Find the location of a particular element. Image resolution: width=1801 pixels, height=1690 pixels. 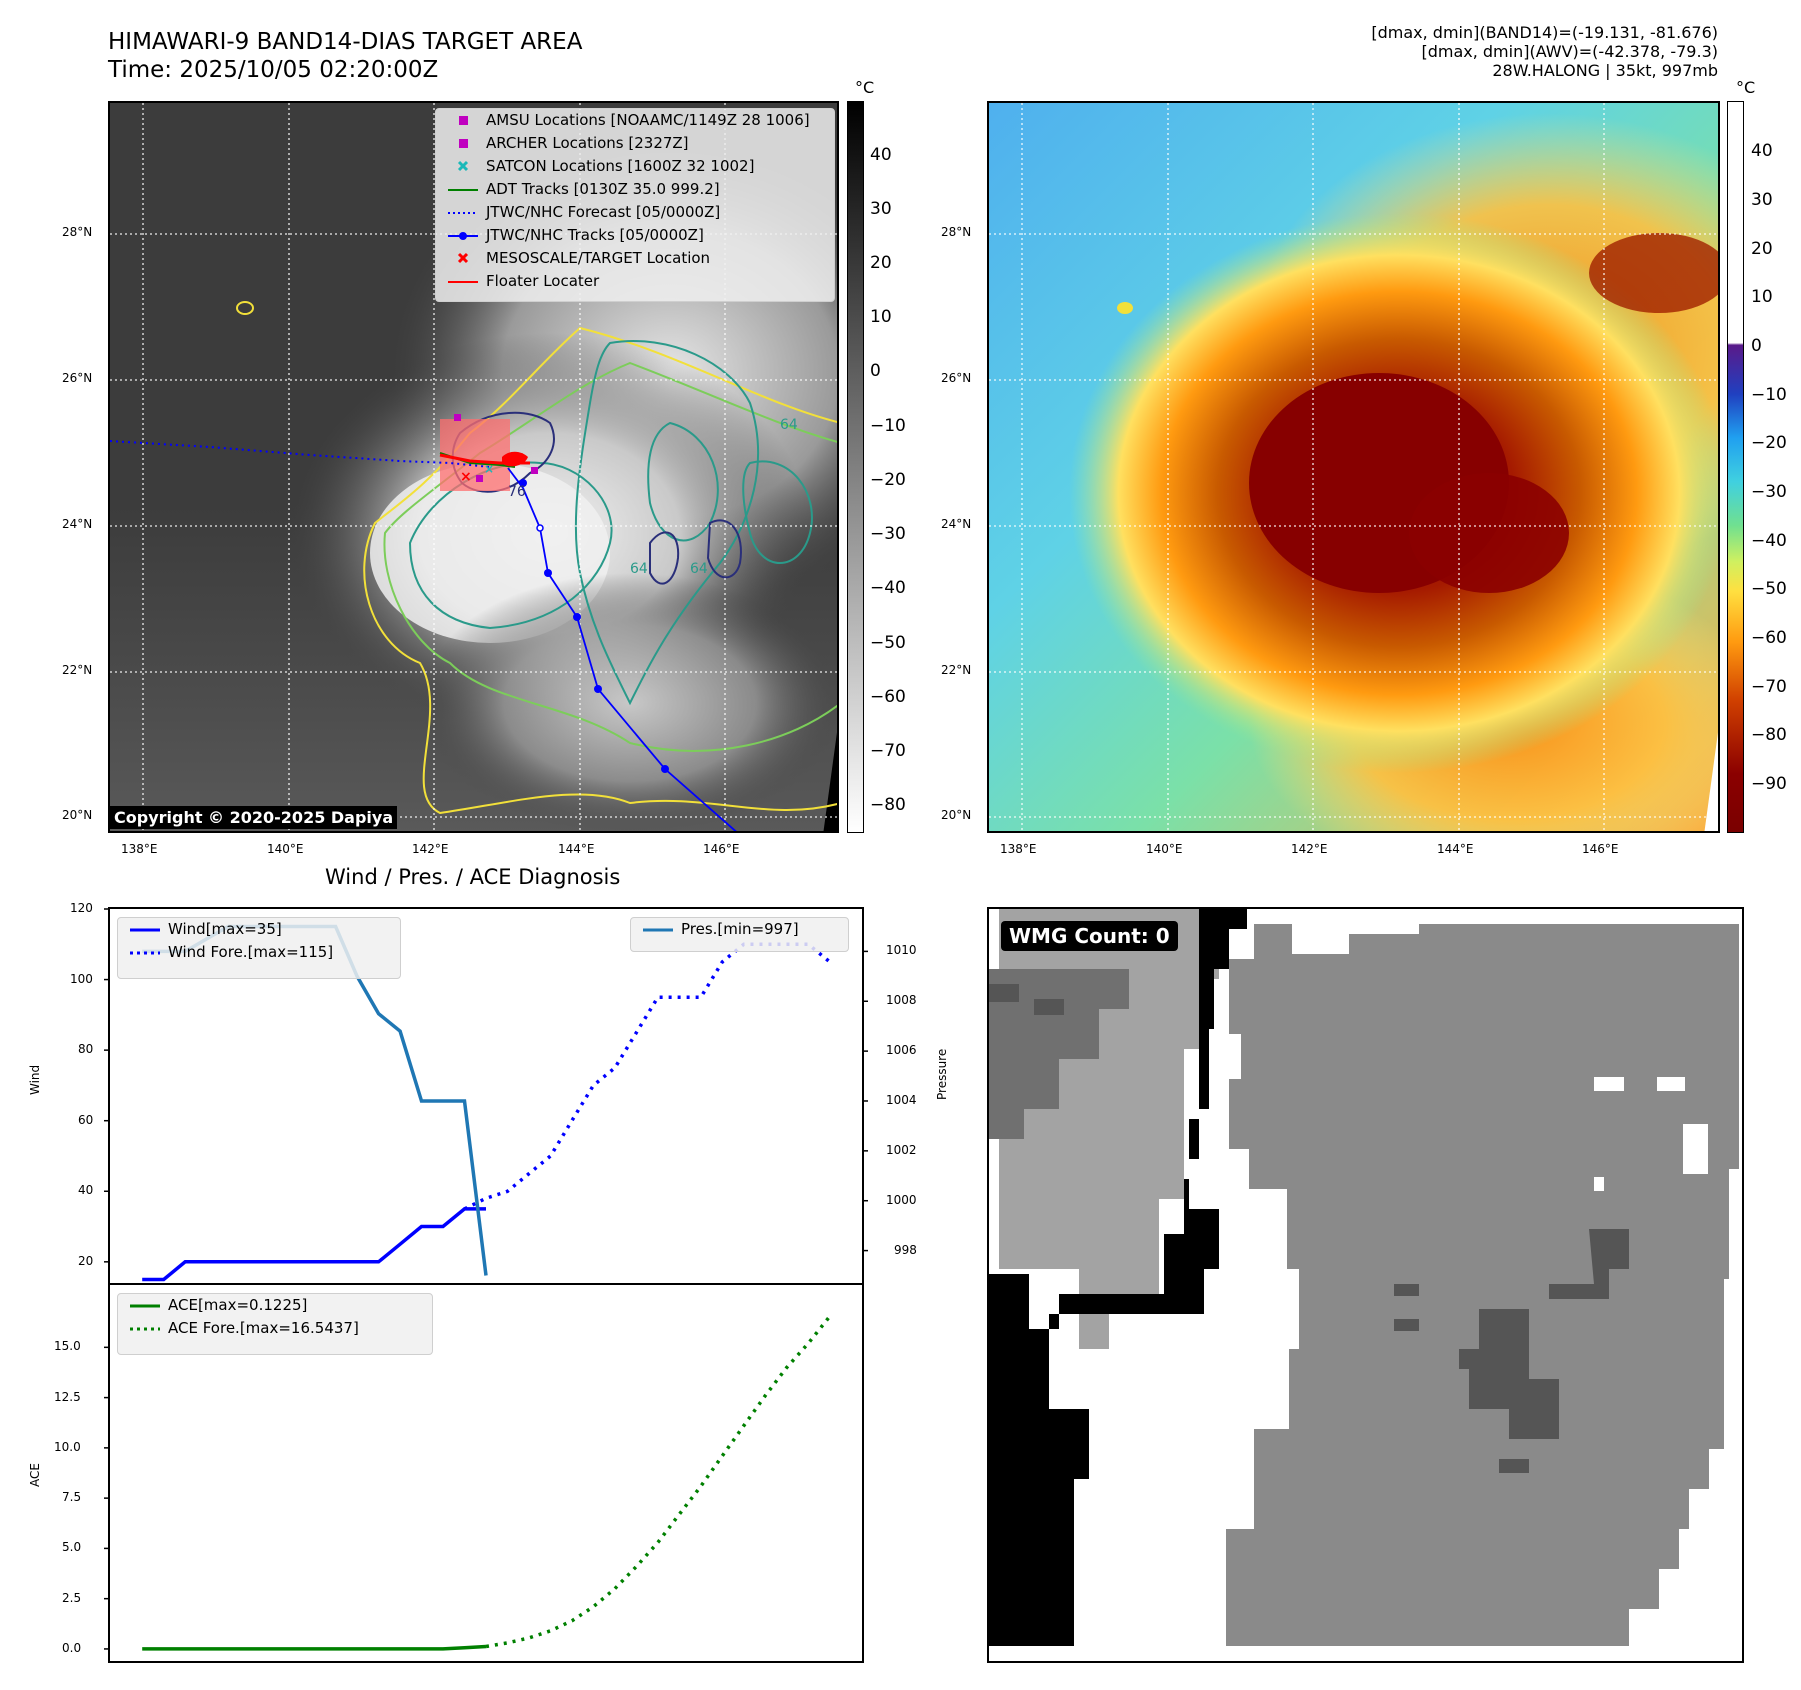

pressure-tick-label: 1002 is located at coordinates (901, 1149).